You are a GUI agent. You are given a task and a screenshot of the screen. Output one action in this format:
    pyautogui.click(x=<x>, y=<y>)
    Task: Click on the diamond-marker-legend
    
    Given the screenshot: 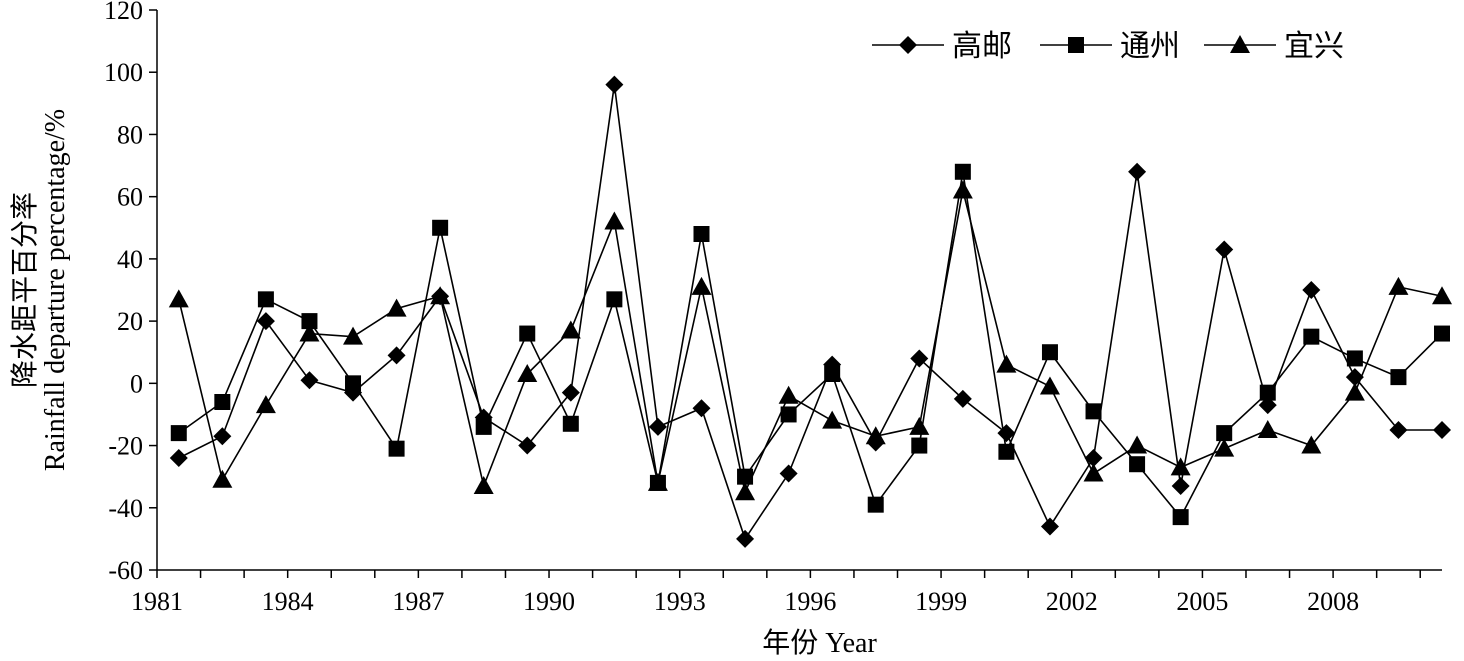 What is the action you would take?
    pyautogui.click(x=908, y=45)
    